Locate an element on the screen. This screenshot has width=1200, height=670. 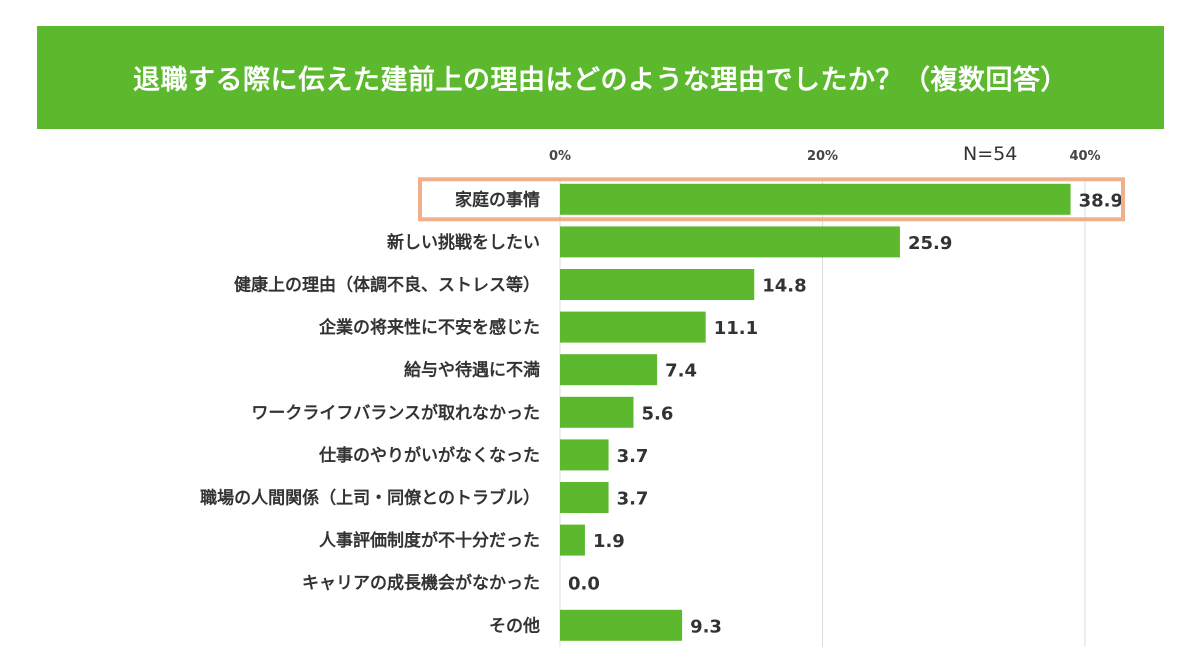
value-label: 1.9 is located at coordinates (609, 541).